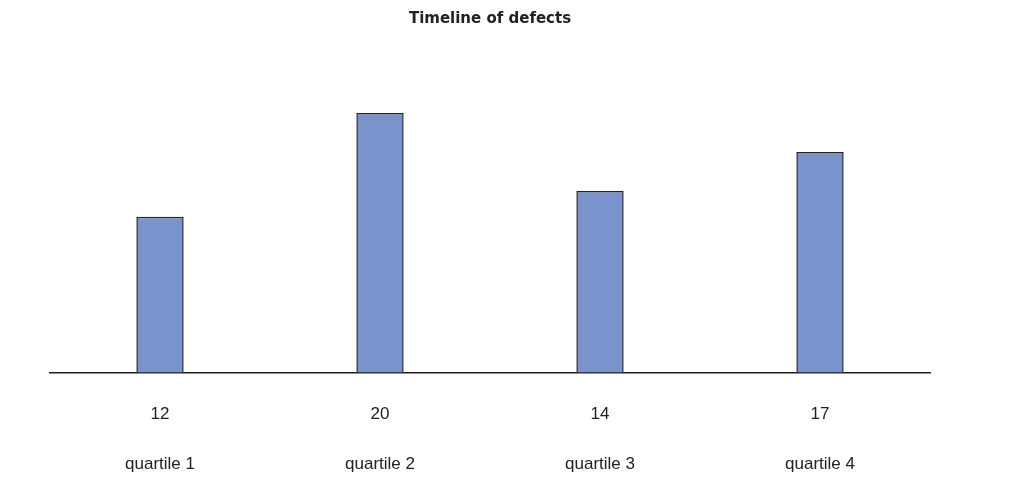 Image resolution: width=1016 pixels, height=485 pixels. I want to click on data-label: 20, so click(380, 414).